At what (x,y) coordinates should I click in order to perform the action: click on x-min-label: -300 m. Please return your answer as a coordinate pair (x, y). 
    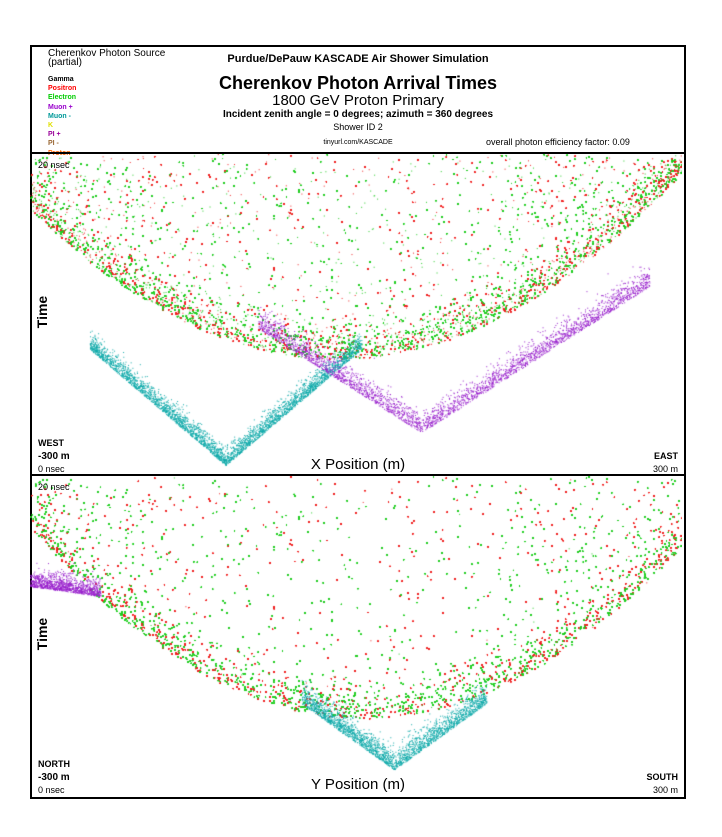
    Looking at the image, I should click on (54, 456).